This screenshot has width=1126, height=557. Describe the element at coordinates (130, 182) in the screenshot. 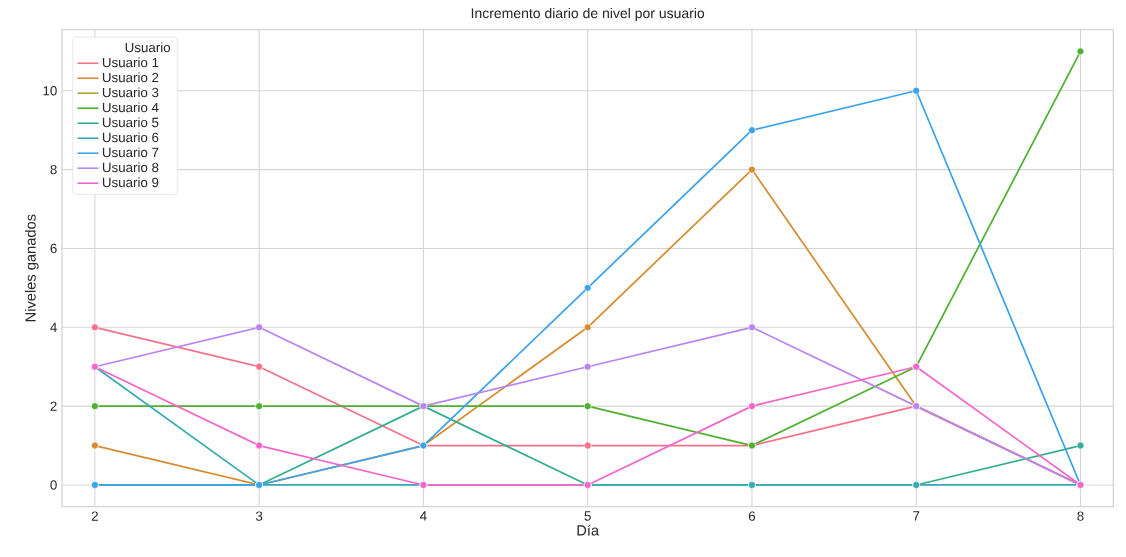

I see `legend-label: Usuario 9` at that location.